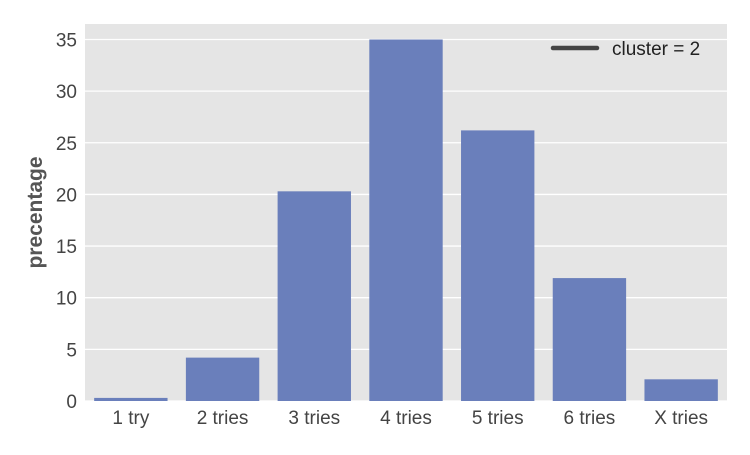  I want to click on x-tick-label: 1 try, so click(130, 418).